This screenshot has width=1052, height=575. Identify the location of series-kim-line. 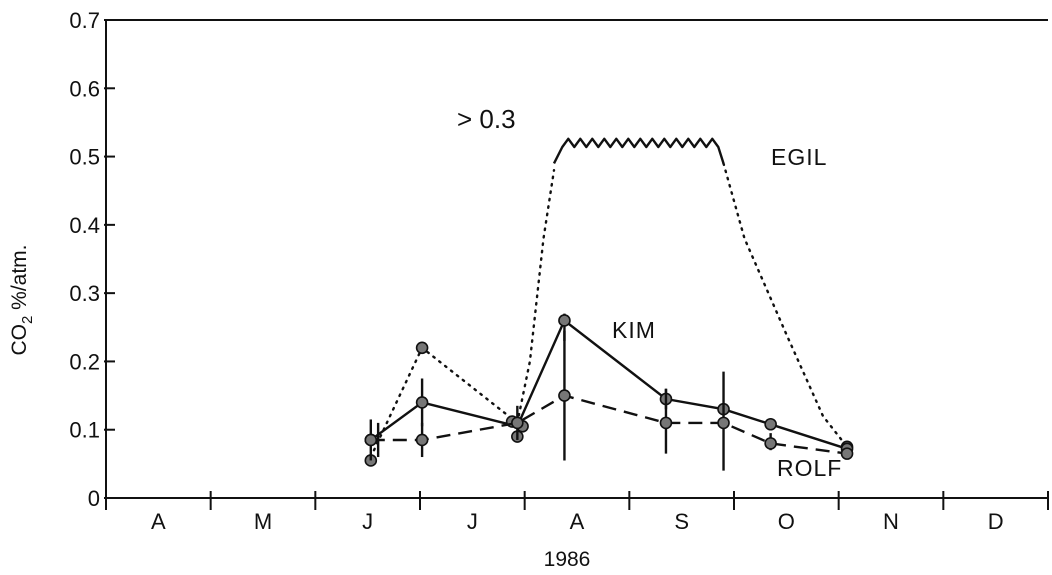
(609, 384).